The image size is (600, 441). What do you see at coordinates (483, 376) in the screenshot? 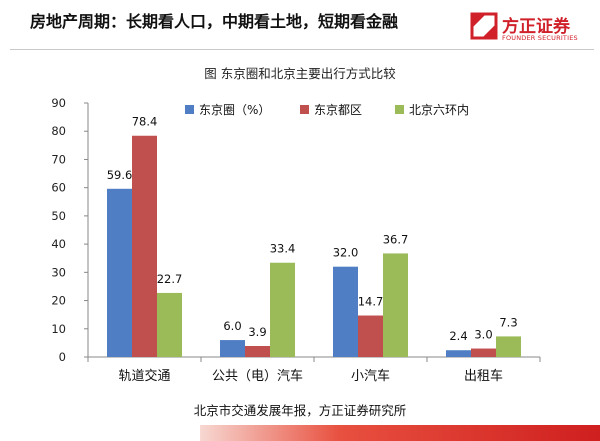
I see `x-category-label: 出租车` at bounding box center [483, 376].